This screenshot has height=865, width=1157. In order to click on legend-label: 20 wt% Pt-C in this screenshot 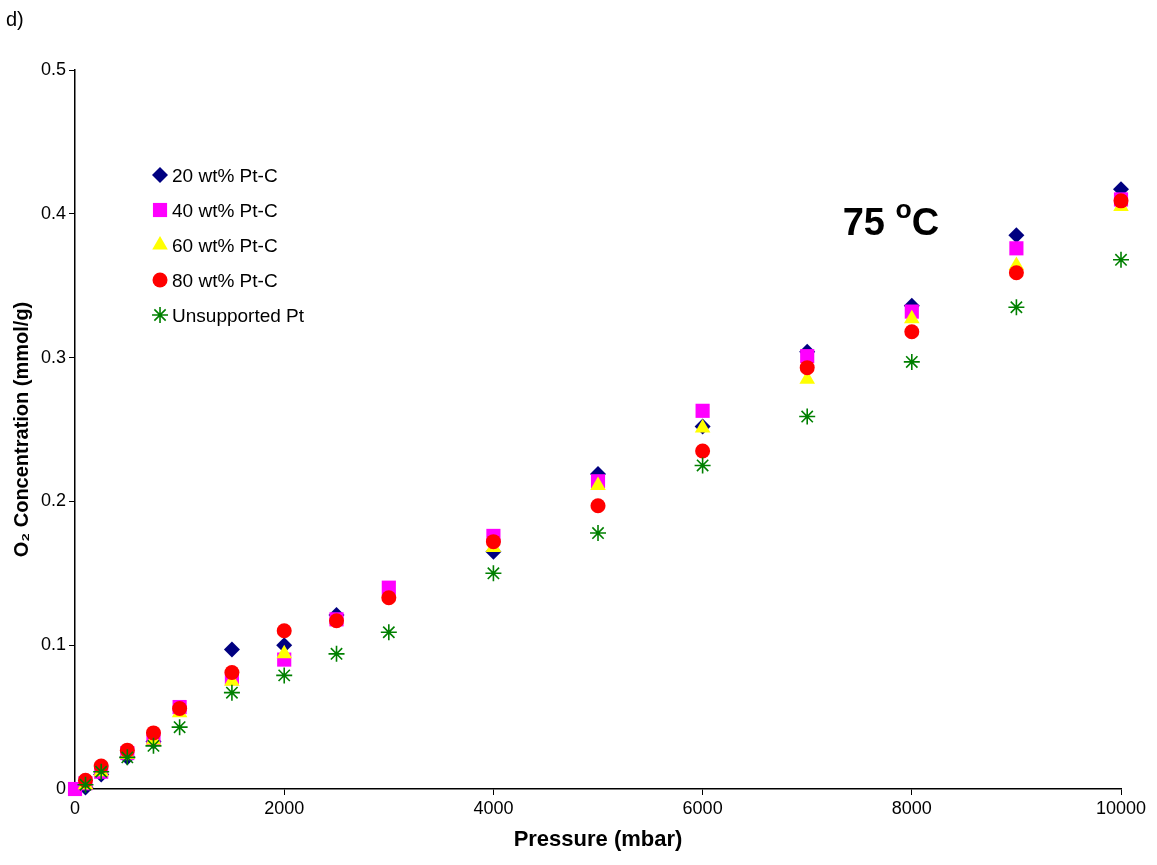, I will do `click(225, 175)`.